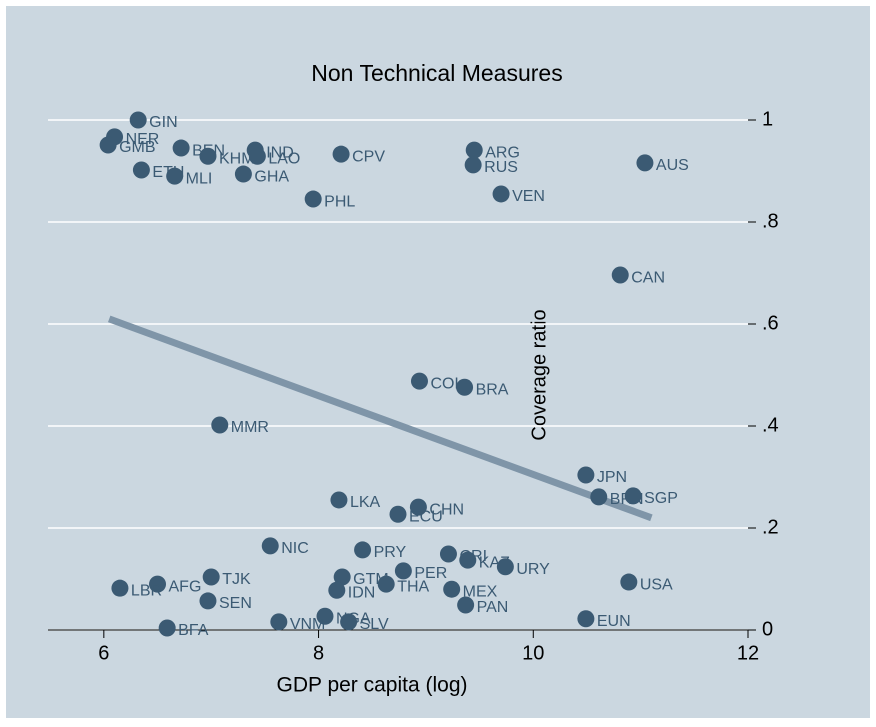  I want to click on y-tick-label: .6, so click(770, 323).